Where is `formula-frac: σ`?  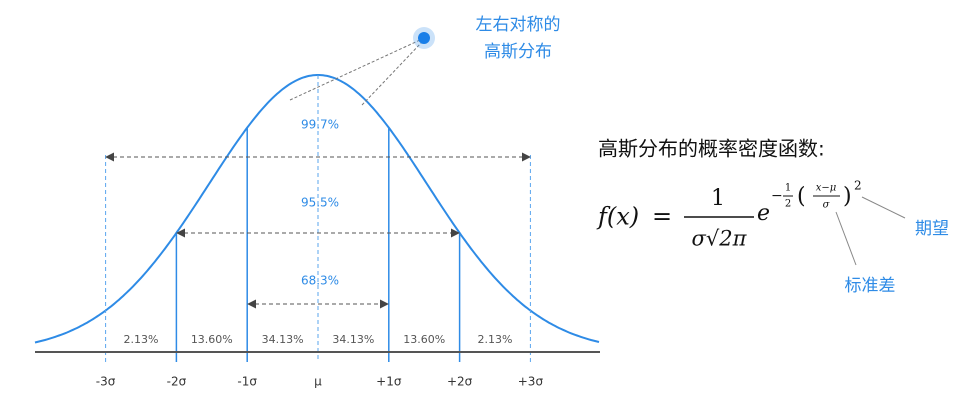 formula-frac: σ is located at coordinates (827, 205).